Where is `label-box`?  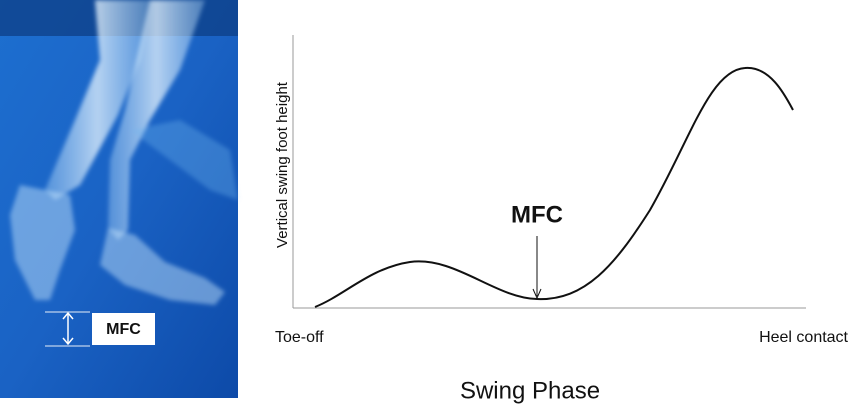 label-box is located at coordinates (123, 329).